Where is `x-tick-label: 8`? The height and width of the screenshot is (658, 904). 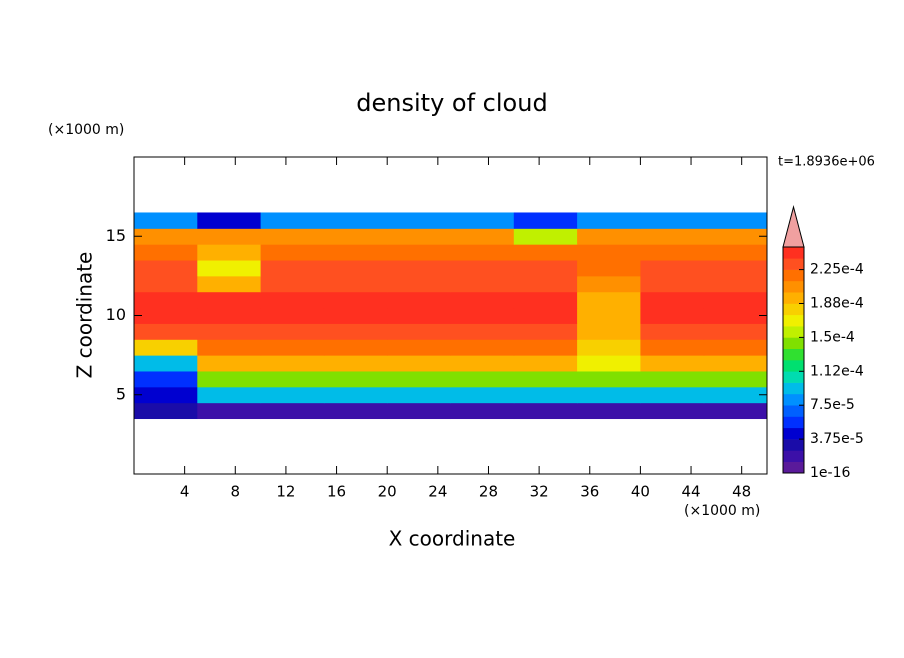 x-tick-label: 8 is located at coordinates (236, 492).